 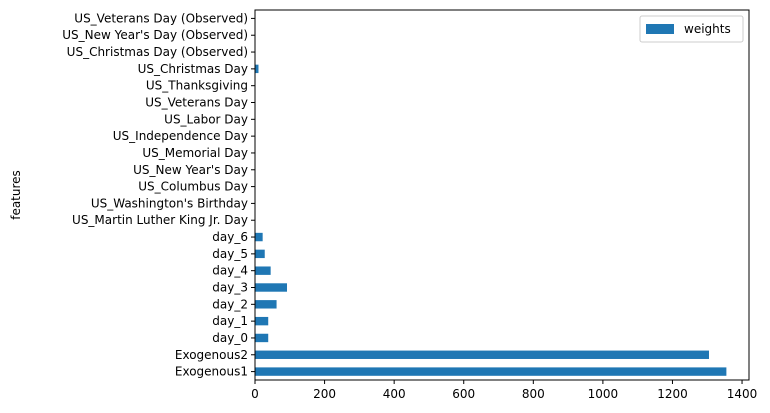 What do you see at coordinates (16, 195) in the screenshot?
I see `y-axis-label: features` at bounding box center [16, 195].